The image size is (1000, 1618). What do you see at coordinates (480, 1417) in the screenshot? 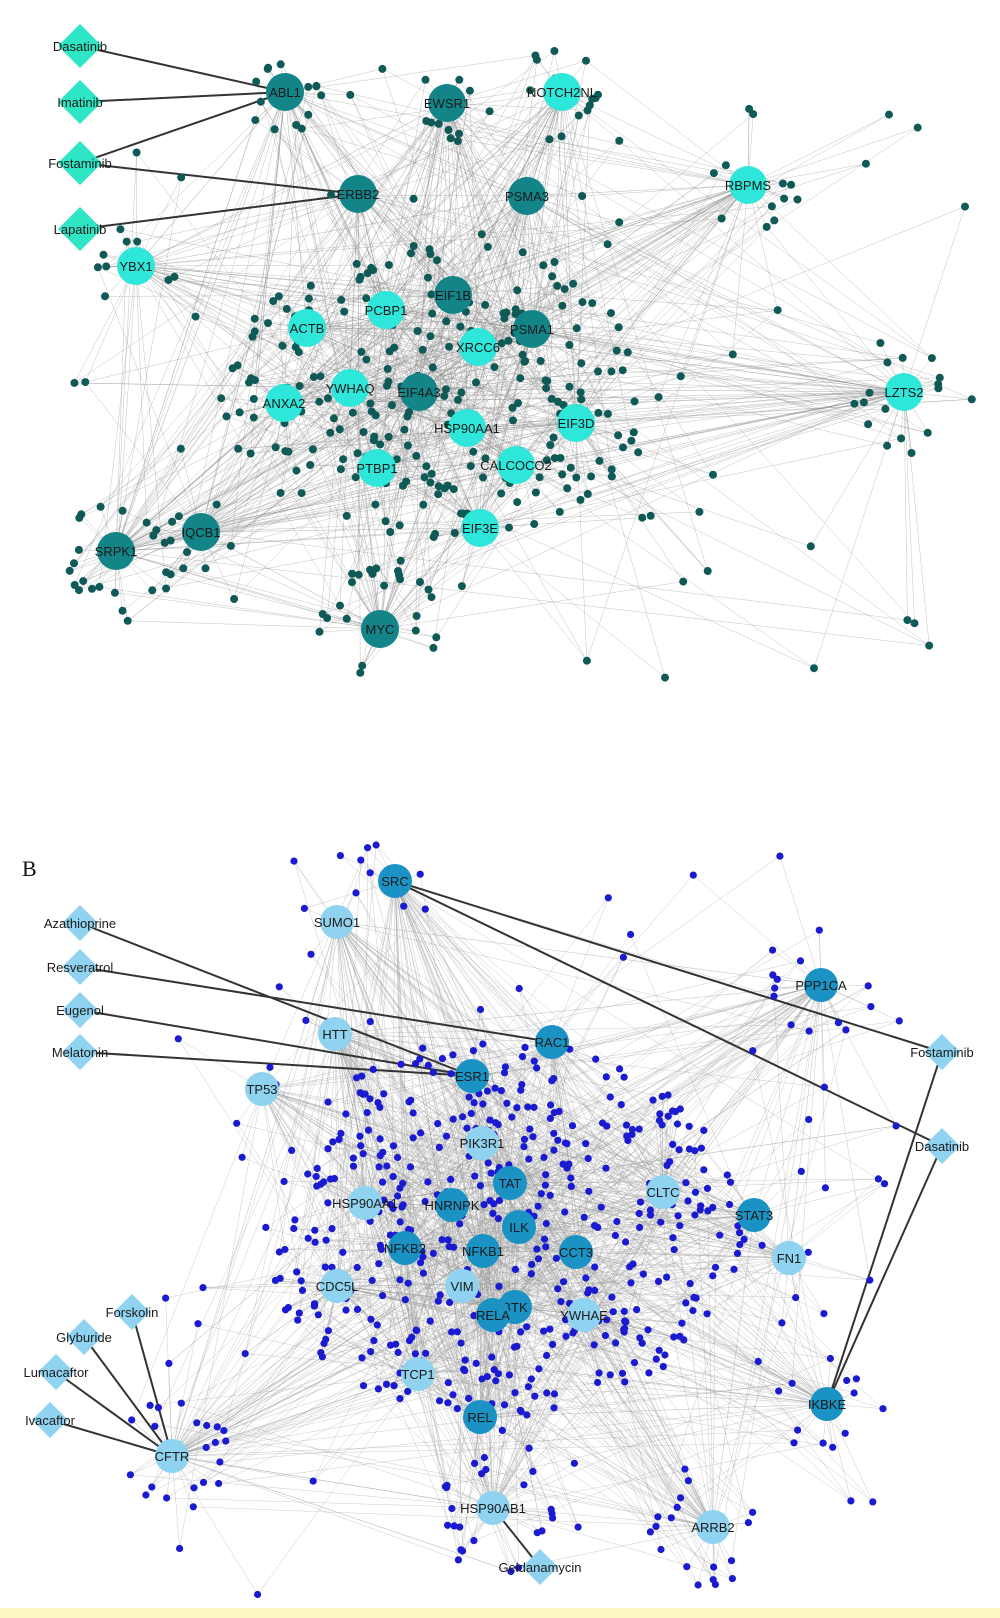
I see `hub-node-rel: REL` at bounding box center [480, 1417].